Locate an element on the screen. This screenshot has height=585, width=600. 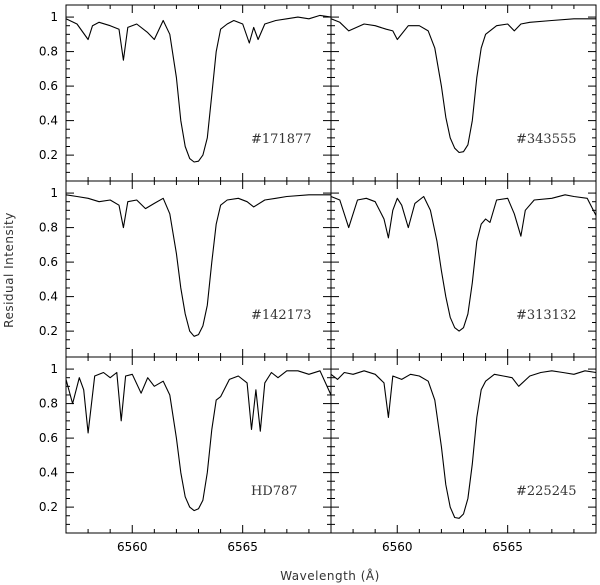
panel-label: #171877 is located at coordinates (281, 139).